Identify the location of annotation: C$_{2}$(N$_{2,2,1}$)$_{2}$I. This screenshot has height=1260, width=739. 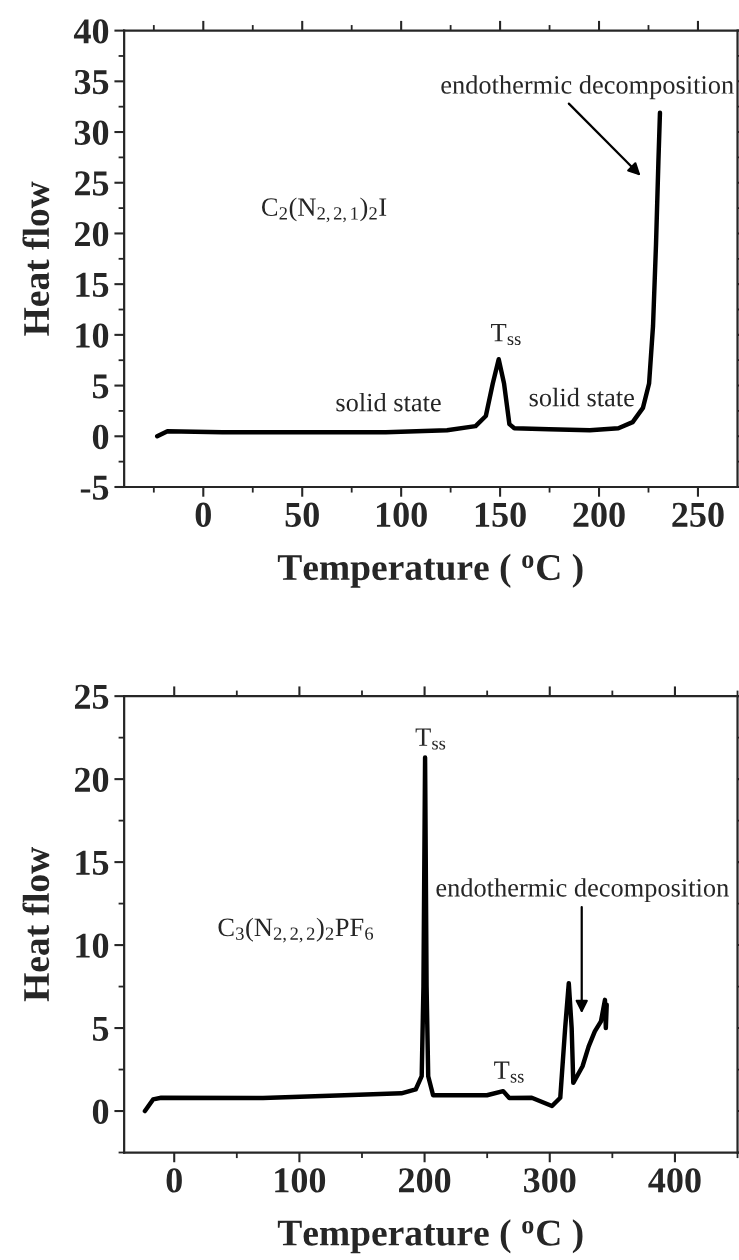
(324, 210).